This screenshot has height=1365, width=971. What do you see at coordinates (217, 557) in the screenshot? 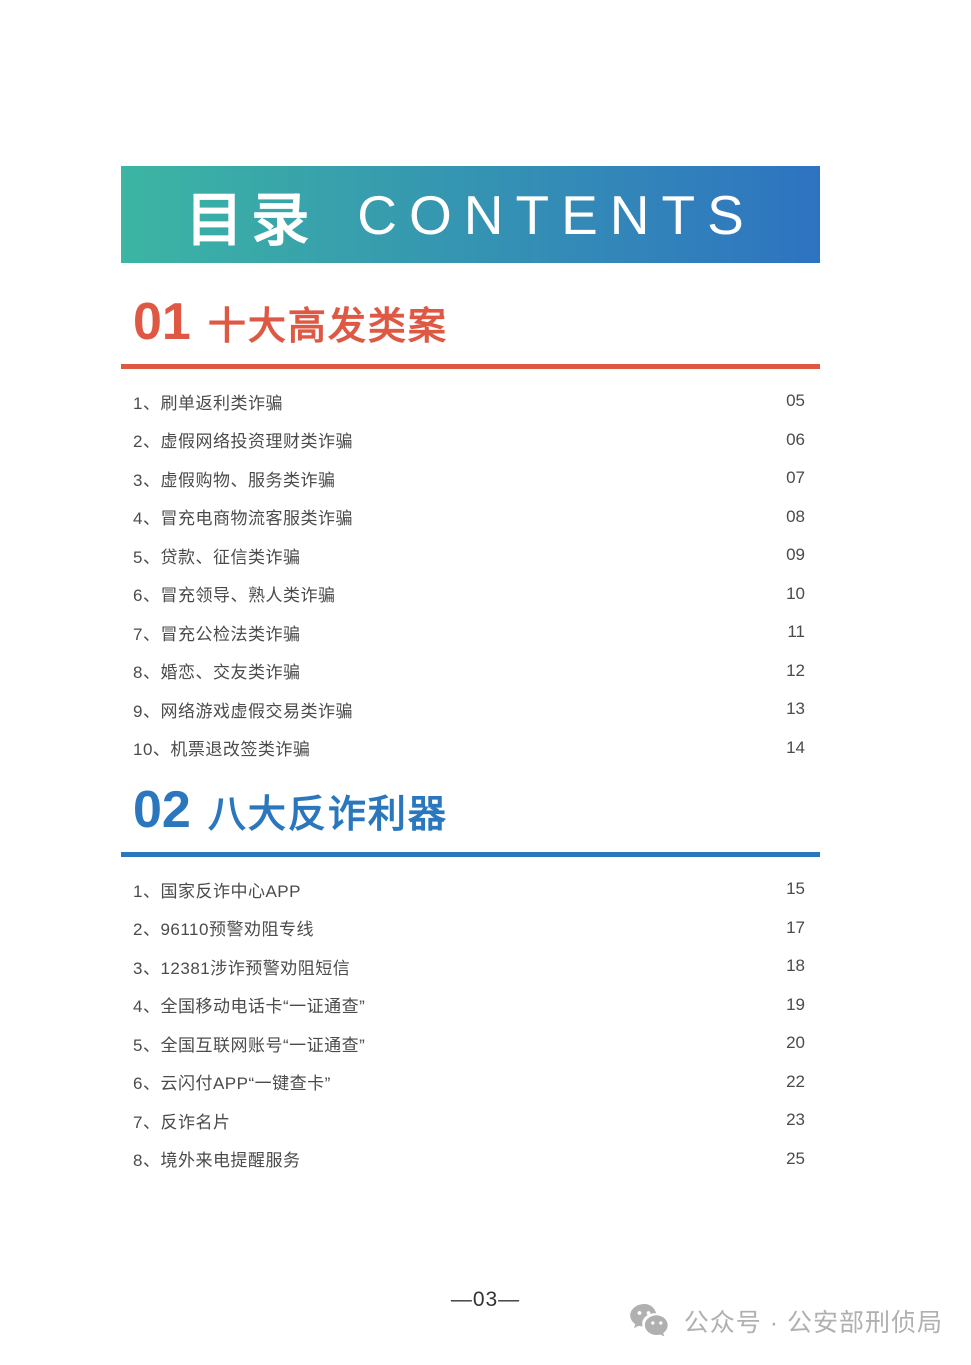
I see `toc-item-label: 5、贷款、征信类诈骗` at bounding box center [217, 557].